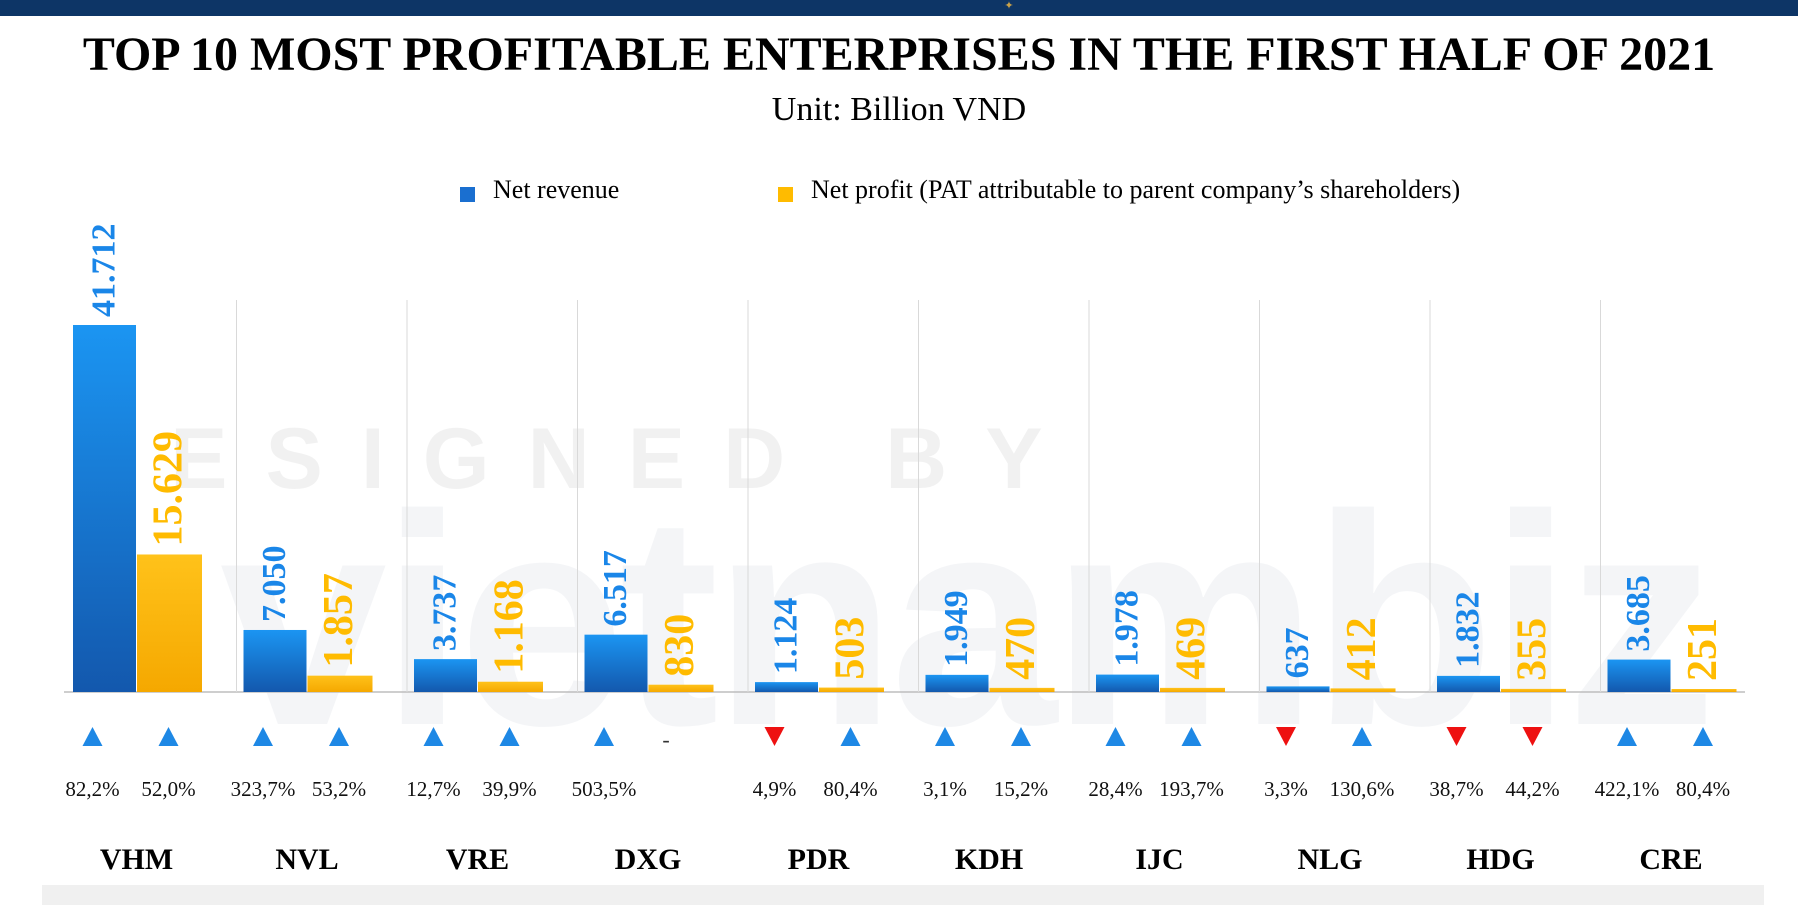  I want to click on change-profit-vre: 39,9%, so click(509, 789).